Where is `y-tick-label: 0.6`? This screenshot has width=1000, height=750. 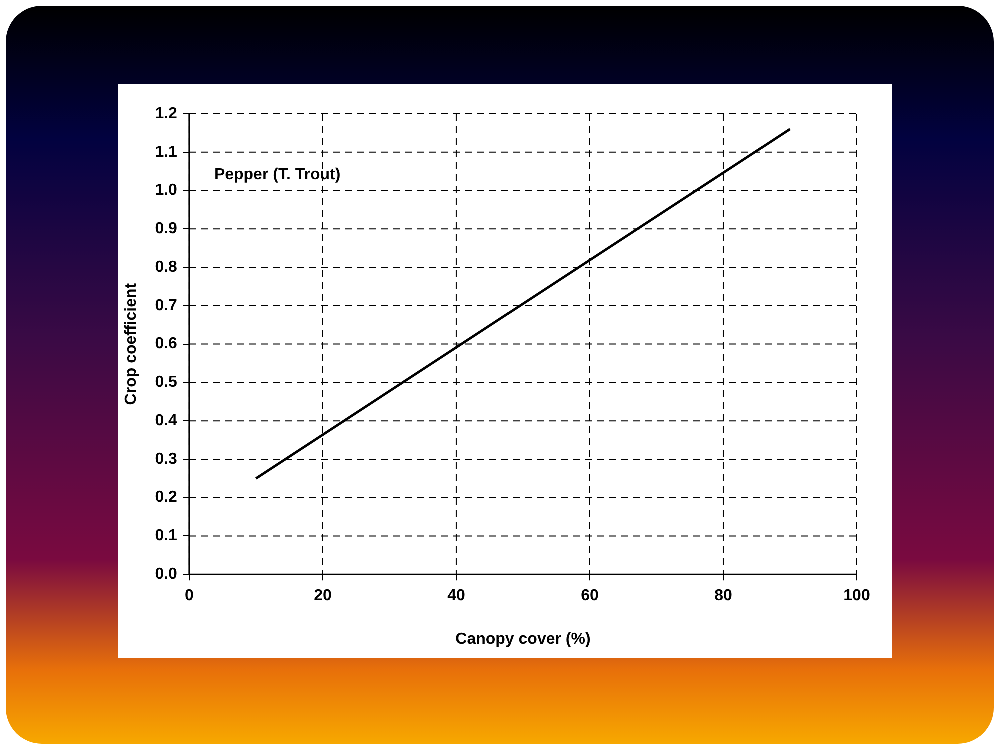 y-tick-label: 0.6 is located at coordinates (166, 344).